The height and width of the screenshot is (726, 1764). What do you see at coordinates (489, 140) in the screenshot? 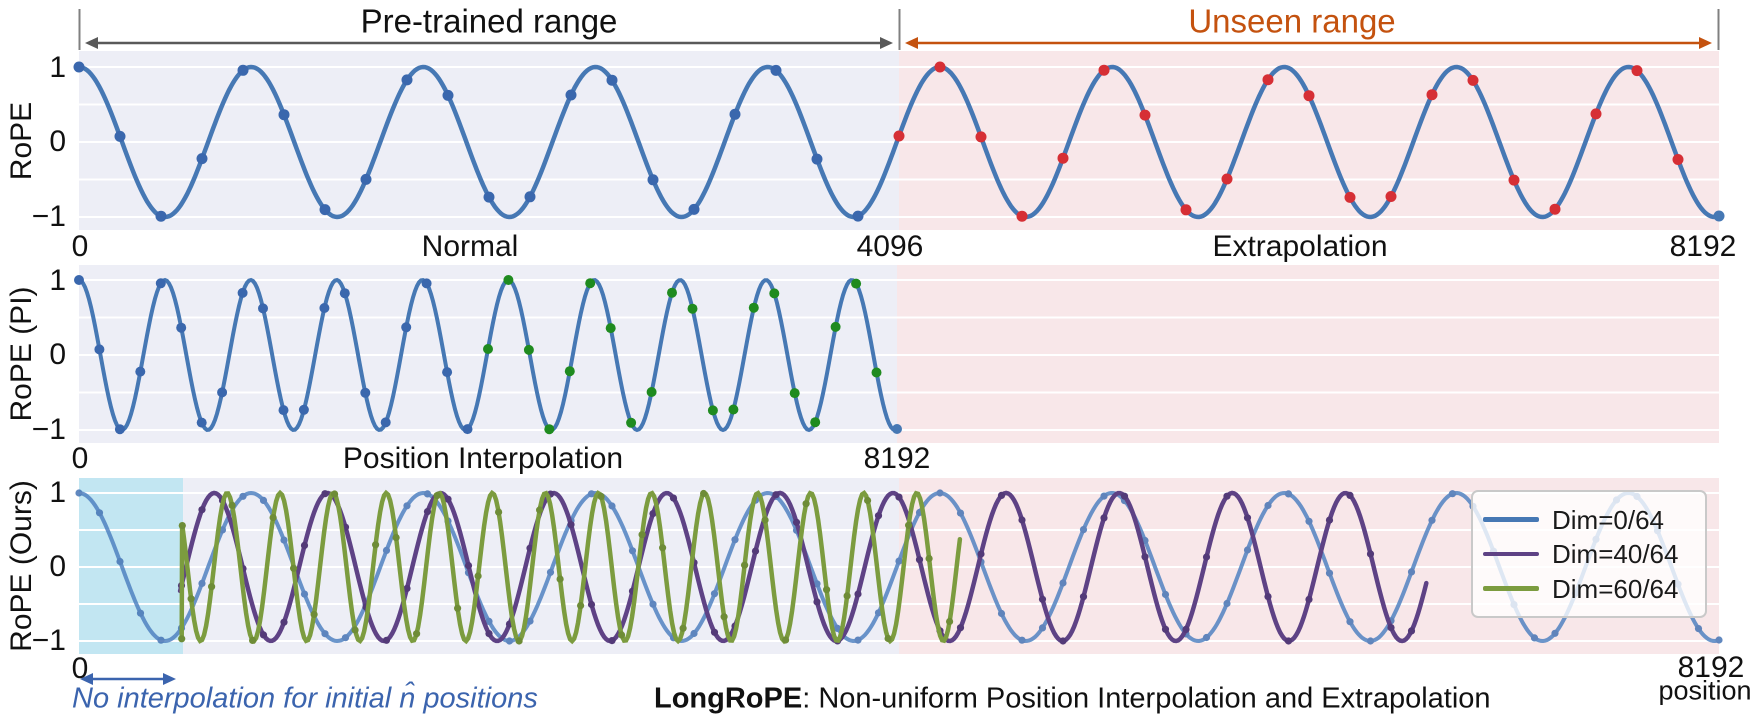
I see `rope-span-pretrained` at bounding box center [489, 140].